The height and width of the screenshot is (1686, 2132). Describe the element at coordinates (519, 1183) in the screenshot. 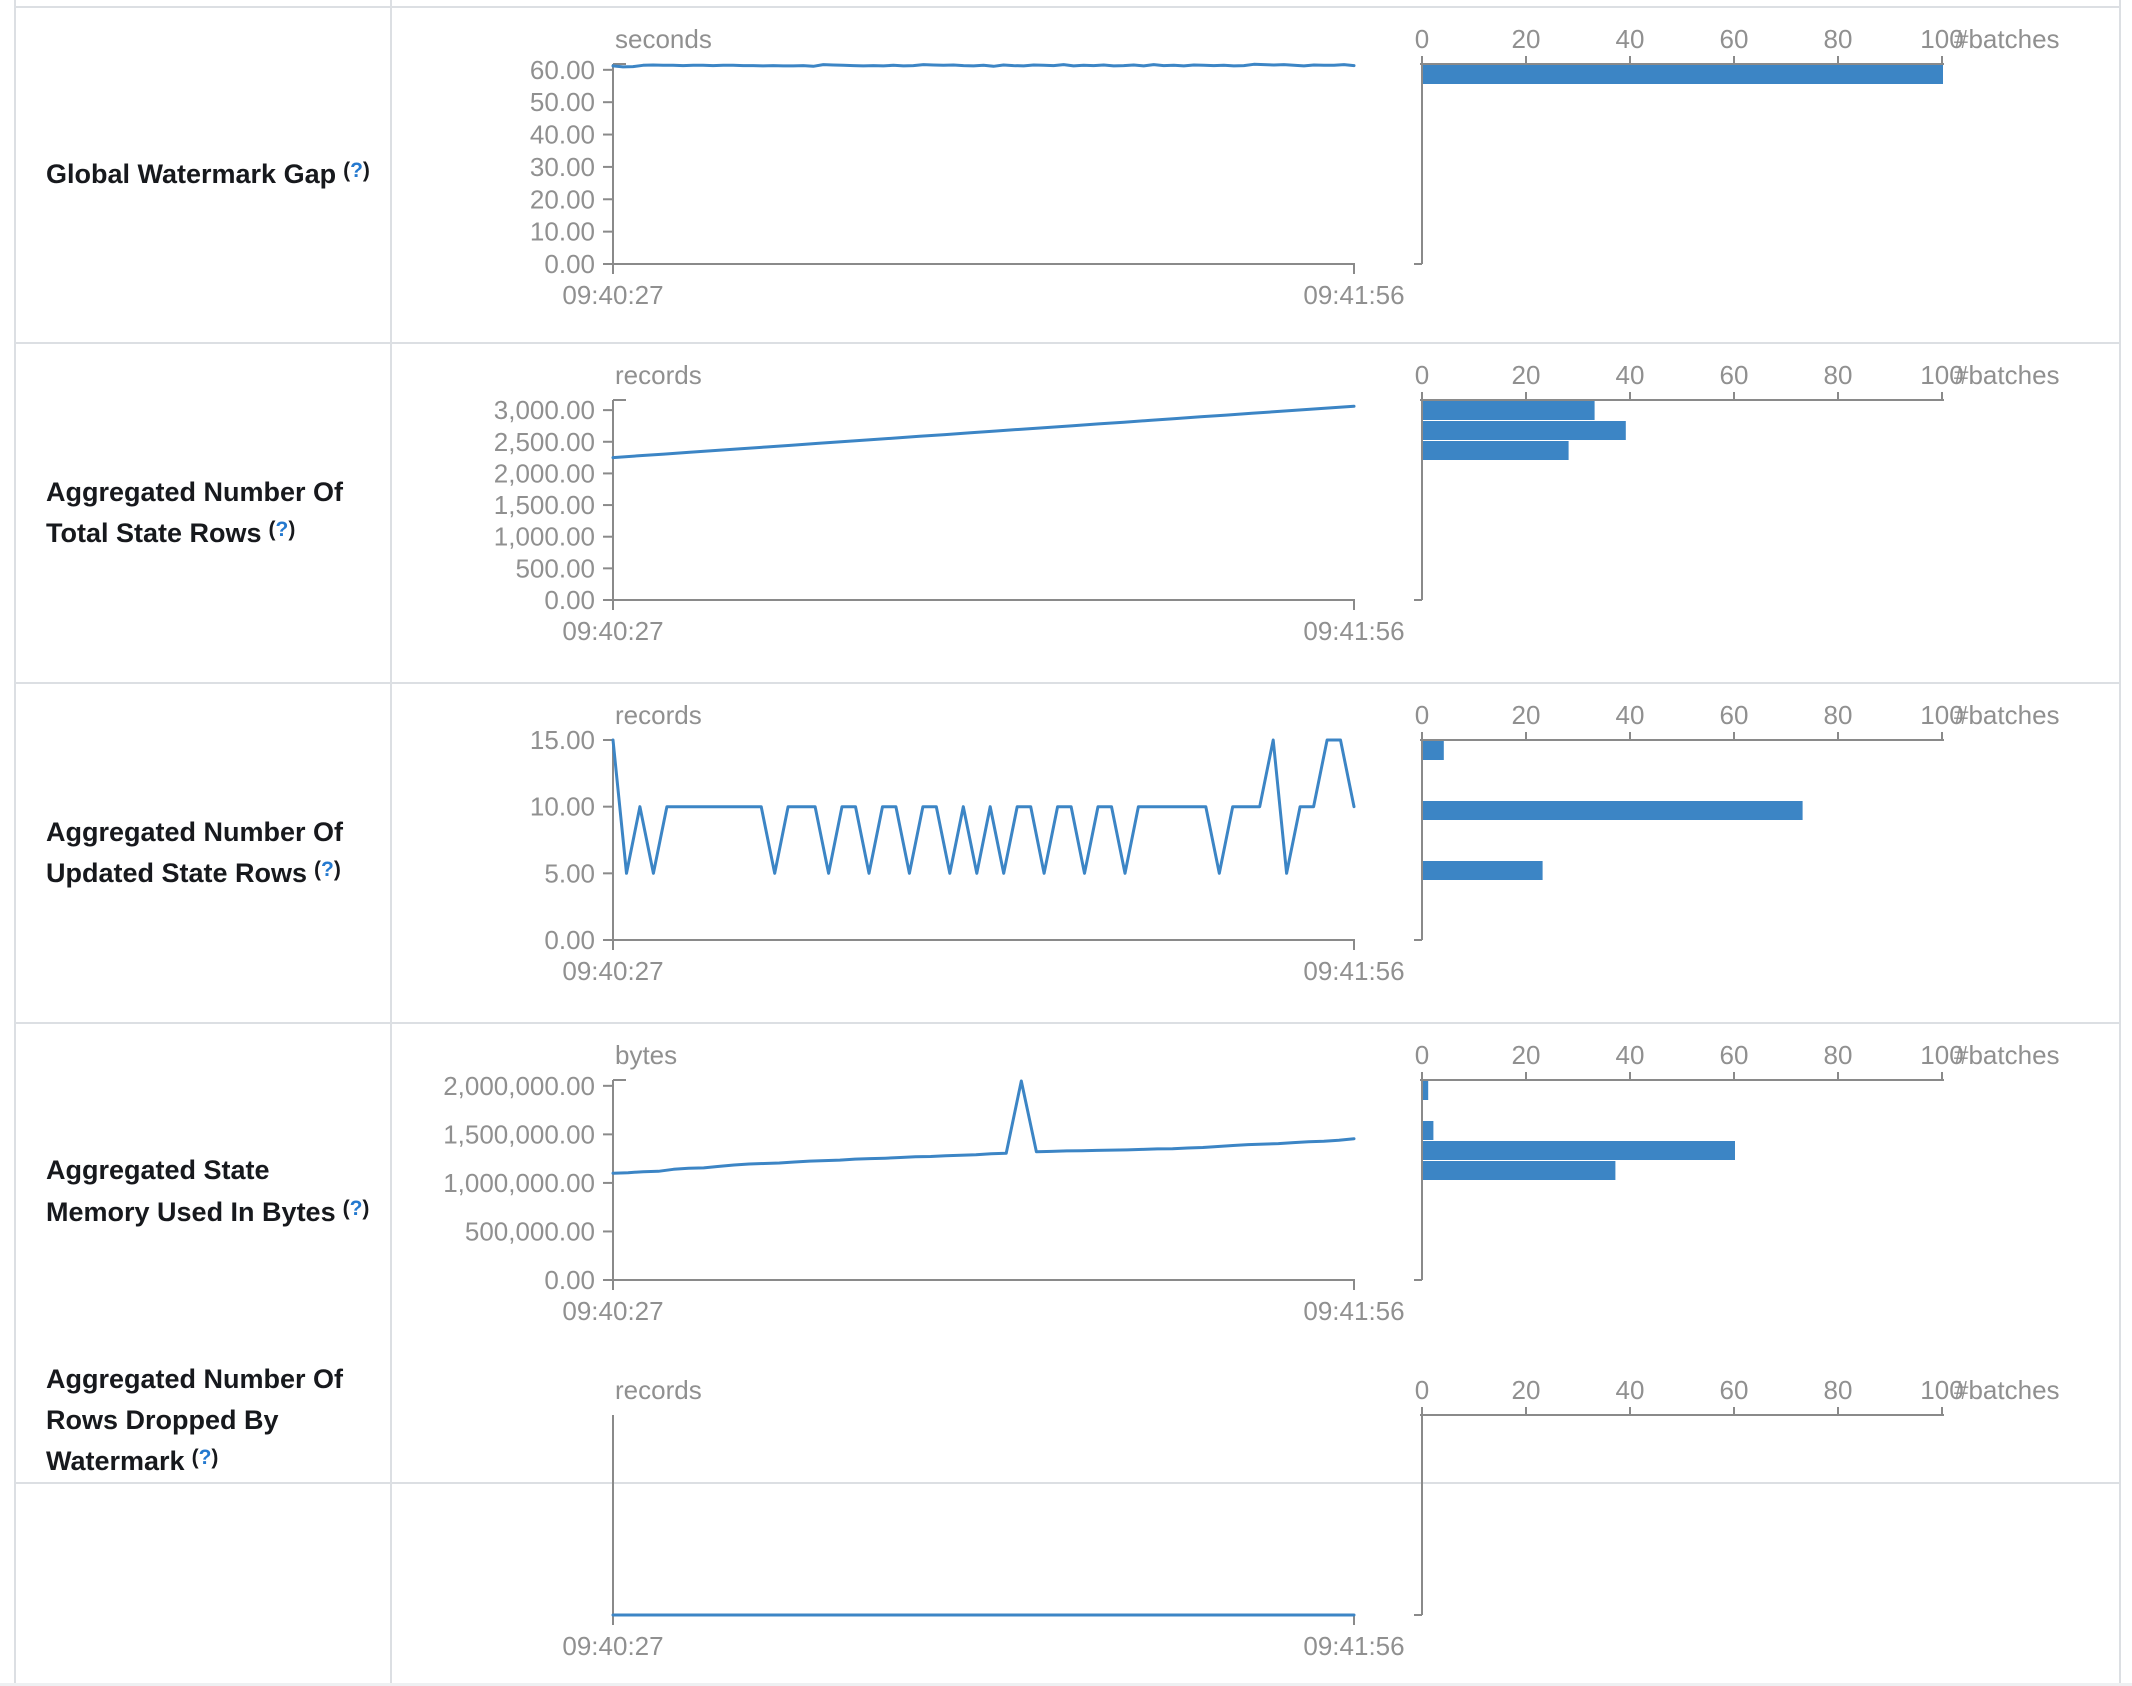

I see `svg-text: 1,000,000.00` at that location.